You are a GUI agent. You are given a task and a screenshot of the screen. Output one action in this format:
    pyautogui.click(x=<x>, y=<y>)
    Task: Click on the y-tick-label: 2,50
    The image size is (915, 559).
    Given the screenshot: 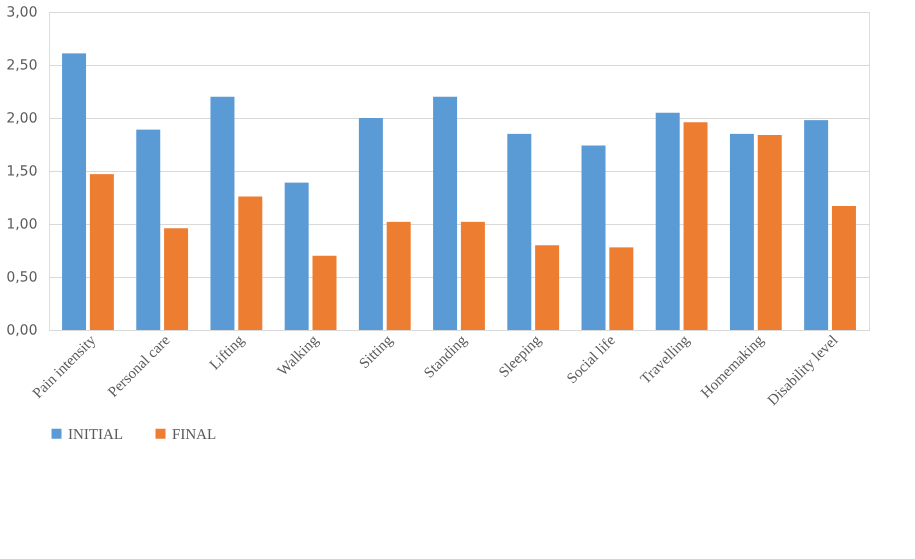 What is the action you would take?
    pyautogui.click(x=22, y=66)
    